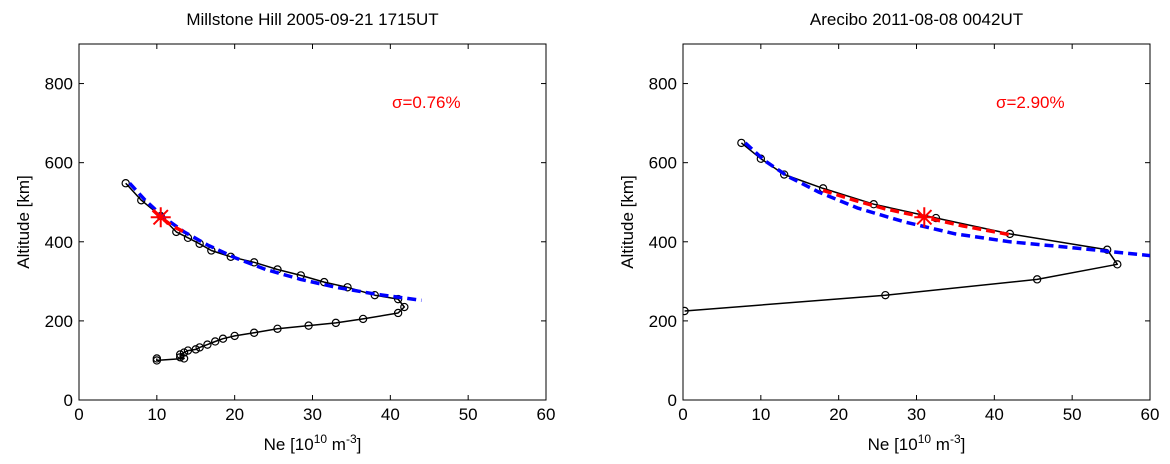  What do you see at coordinates (426, 102) in the screenshot?
I see `sigma-annotation: σ=0.76%` at bounding box center [426, 102].